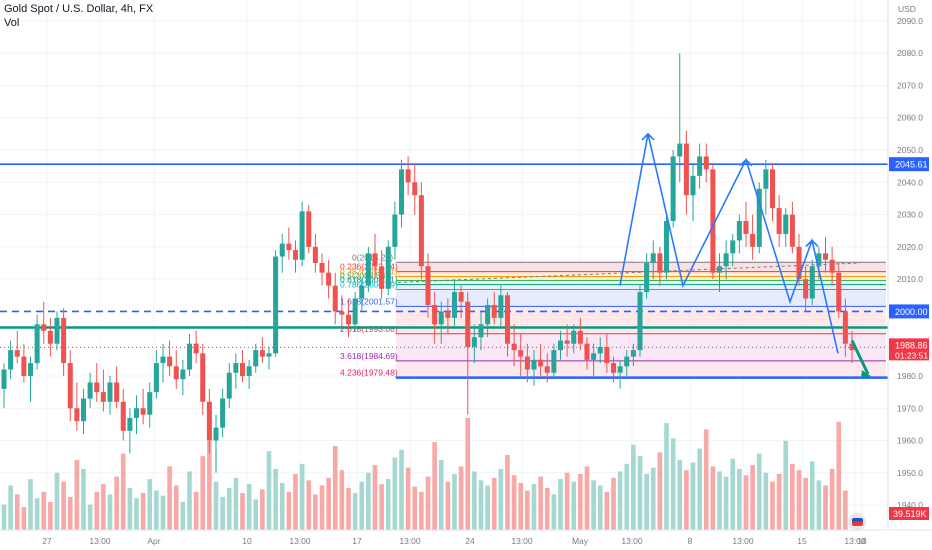  Describe the element at coordinates (369, 301) in the screenshot. I see `fib-level-label: 1.618(2001.57)` at that location.